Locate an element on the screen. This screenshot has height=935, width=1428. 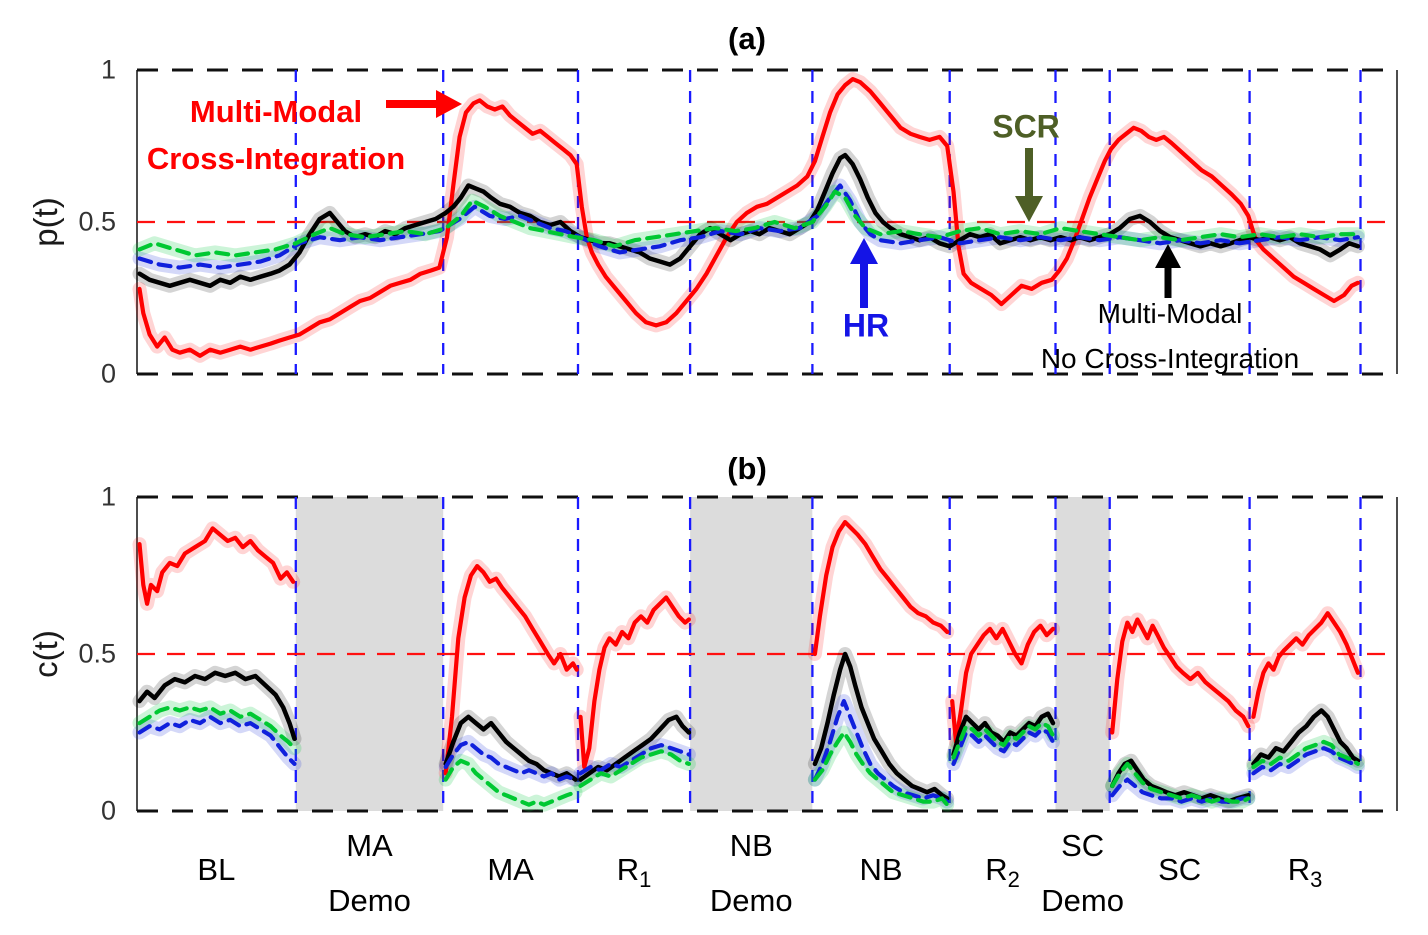
x-axis-label-NB: NB is located at coordinates (881, 869).